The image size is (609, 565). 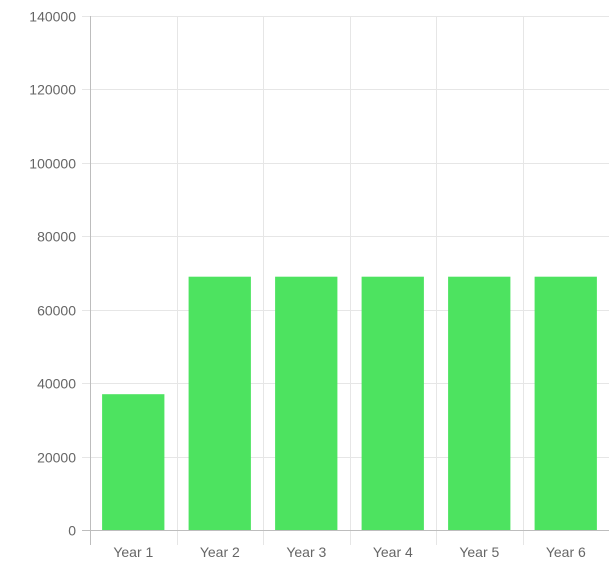 I want to click on y-axis-ticks: 0 20000 40000 60000 80000 100000 120000 140000, so click(x=52, y=274).